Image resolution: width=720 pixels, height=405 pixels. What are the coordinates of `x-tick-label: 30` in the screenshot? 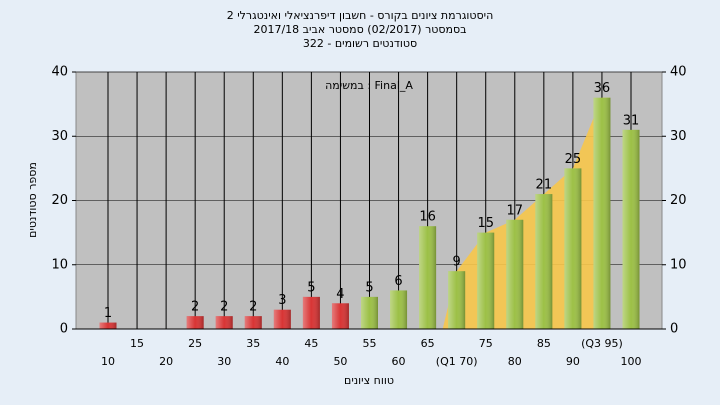 It's located at (224, 361).